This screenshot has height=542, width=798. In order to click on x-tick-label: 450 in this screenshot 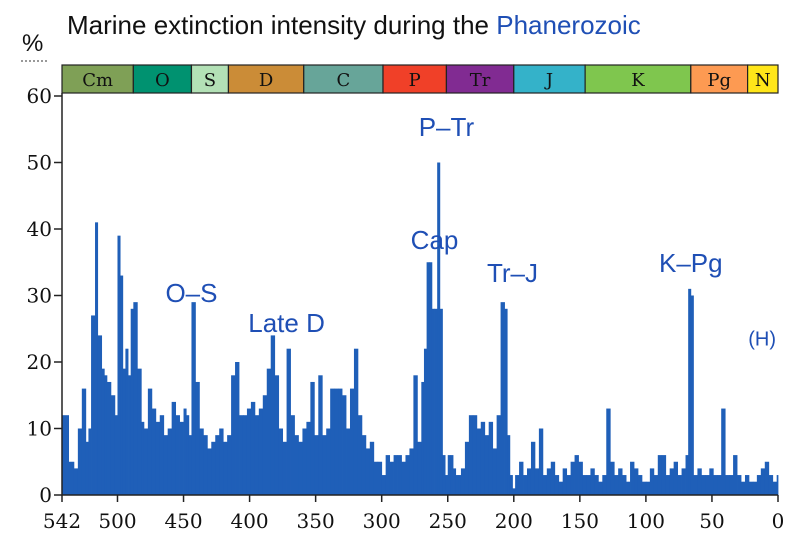, I will do `click(183, 521)`.